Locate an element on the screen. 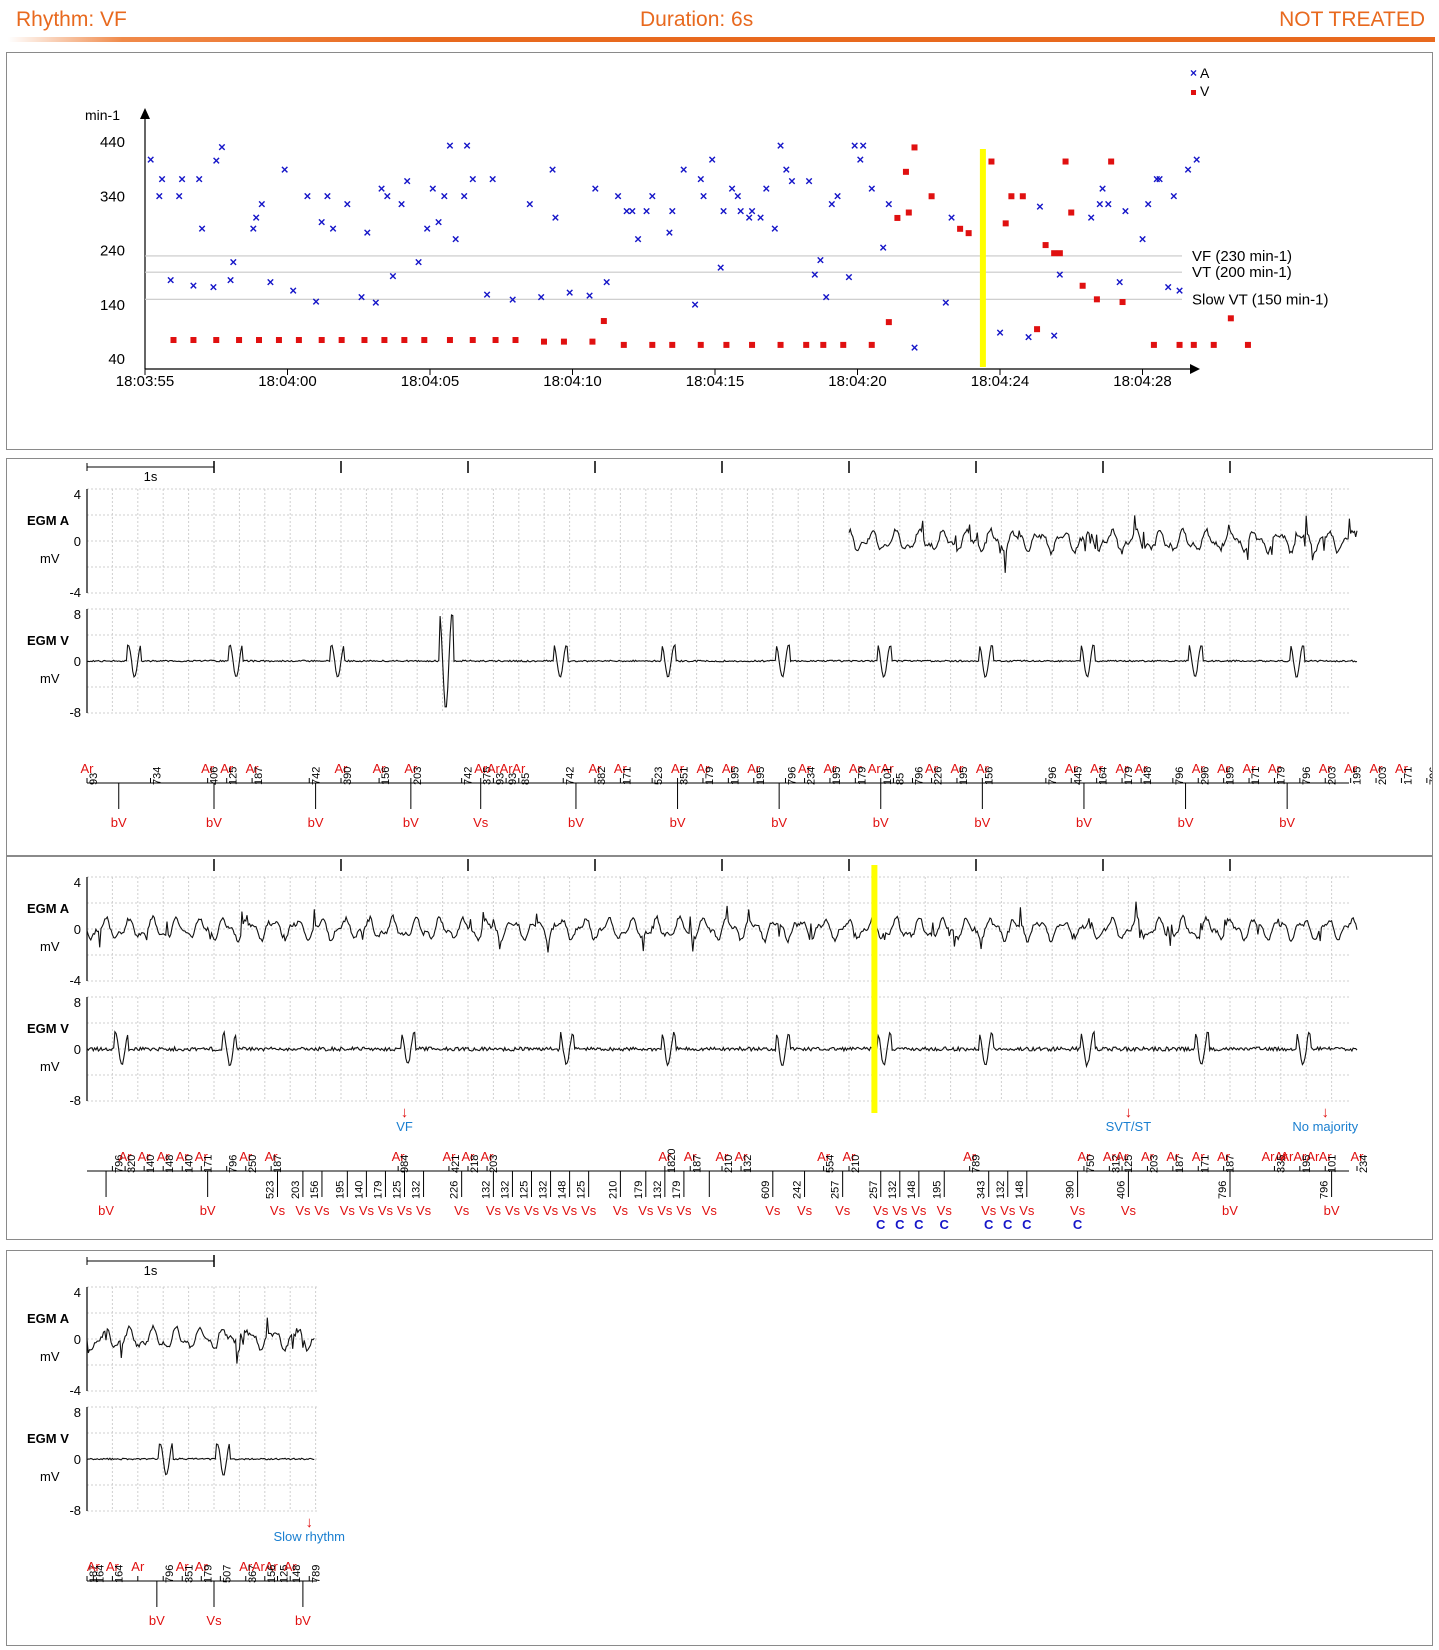 The height and width of the screenshot is (1650, 1439). duration-label: Duration: 6s is located at coordinates (697, 19).